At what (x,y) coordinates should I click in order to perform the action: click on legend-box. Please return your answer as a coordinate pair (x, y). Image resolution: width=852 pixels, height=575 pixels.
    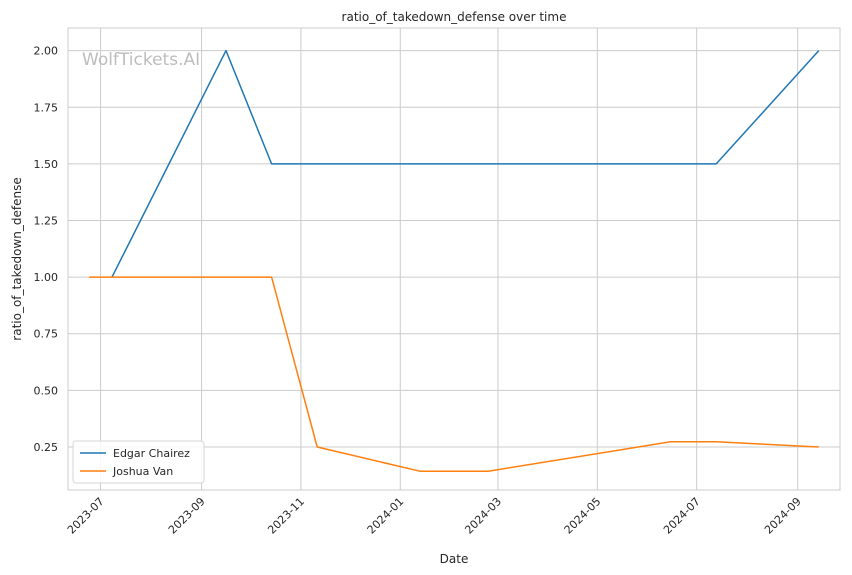
    Looking at the image, I should click on (138, 462).